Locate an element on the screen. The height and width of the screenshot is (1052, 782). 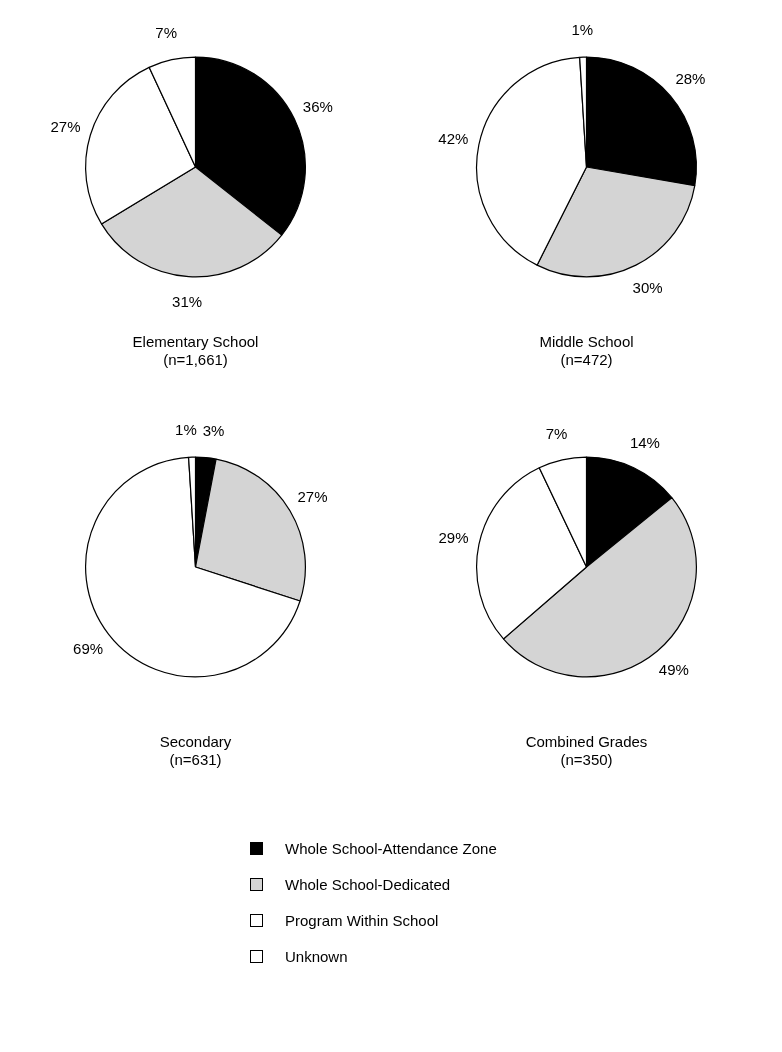
data-label: 14% is located at coordinates (644, 443).